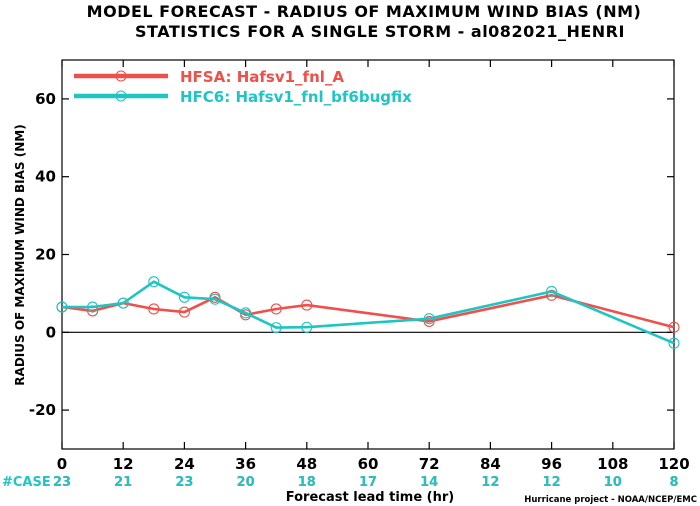 The width and height of the screenshot is (700, 506). Describe the element at coordinates (429, 464) in the screenshot. I see `x-tick-label: 72` at that location.